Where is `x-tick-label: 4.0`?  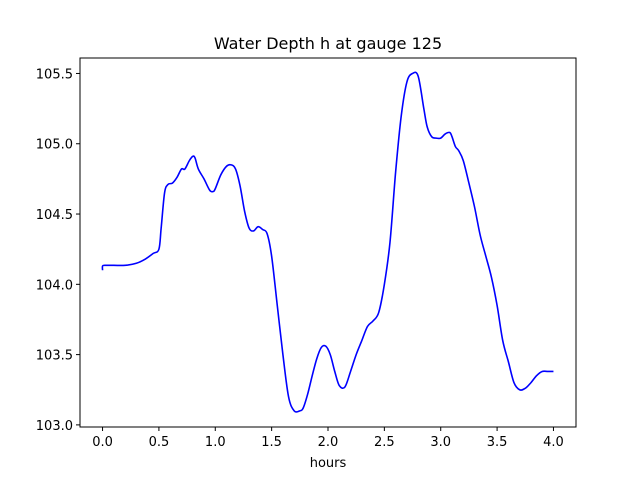
x-tick-label: 4.0 is located at coordinates (553, 442).